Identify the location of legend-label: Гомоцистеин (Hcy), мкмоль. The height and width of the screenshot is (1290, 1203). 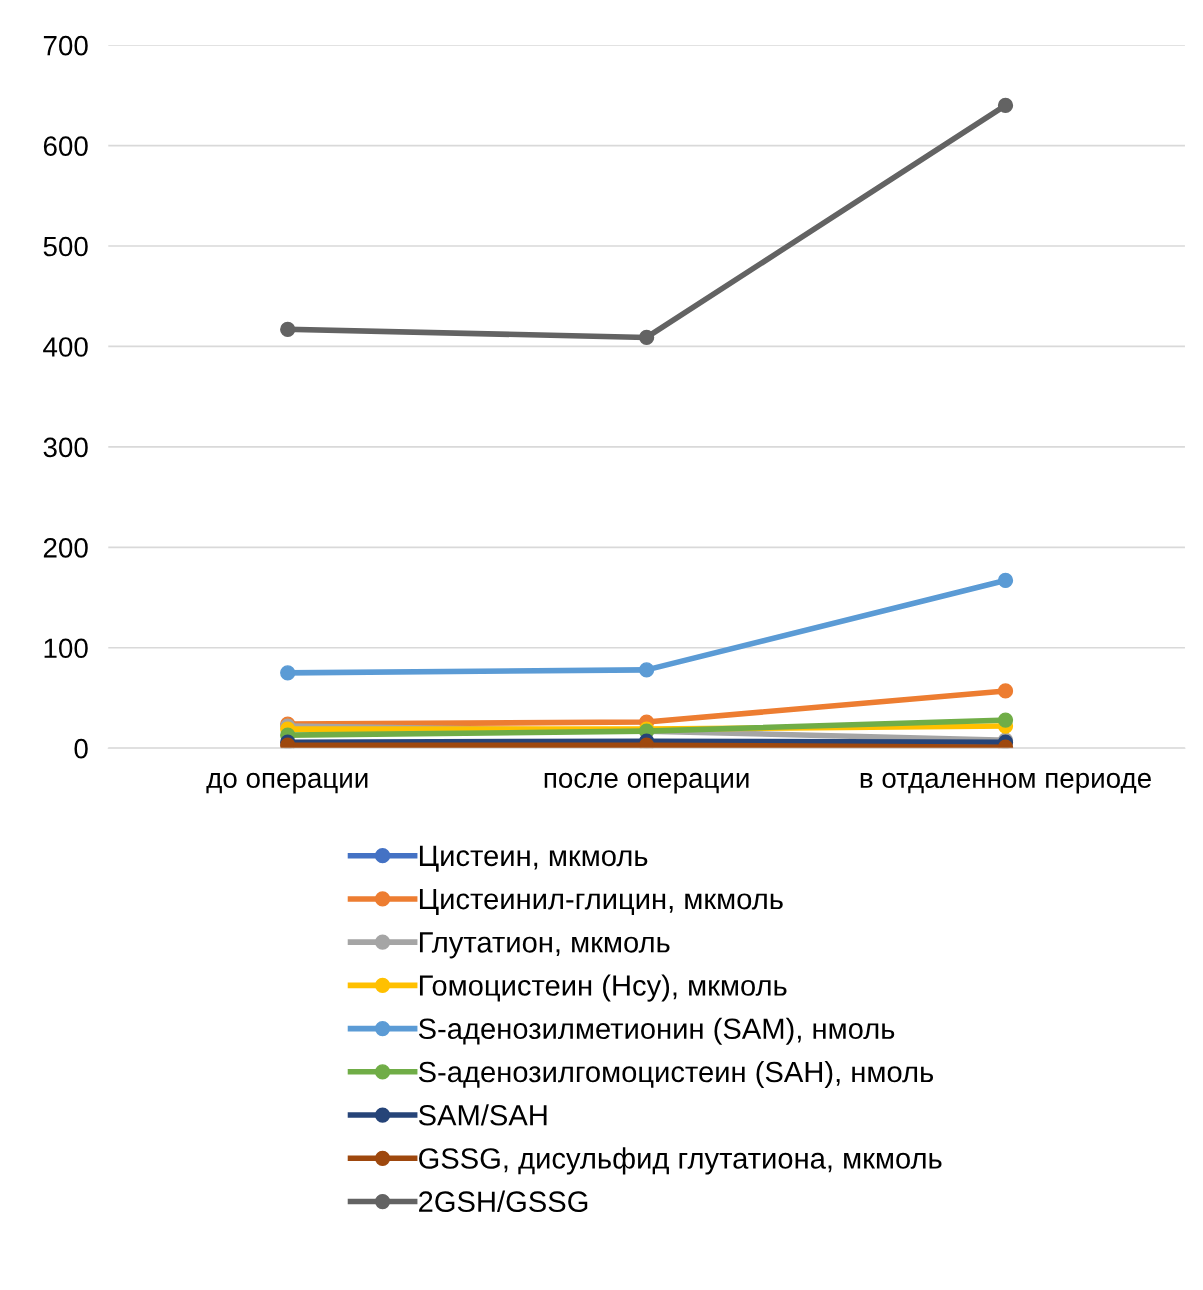
(603, 988).